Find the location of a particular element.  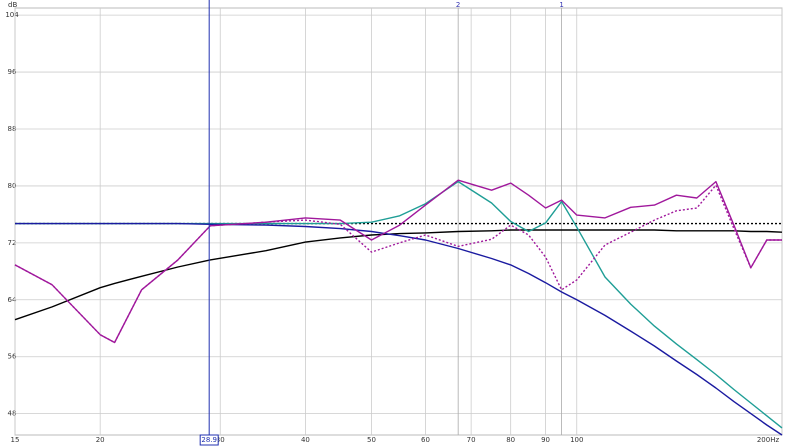

y-tick-label: 104 is located at coordinates (12, 15).